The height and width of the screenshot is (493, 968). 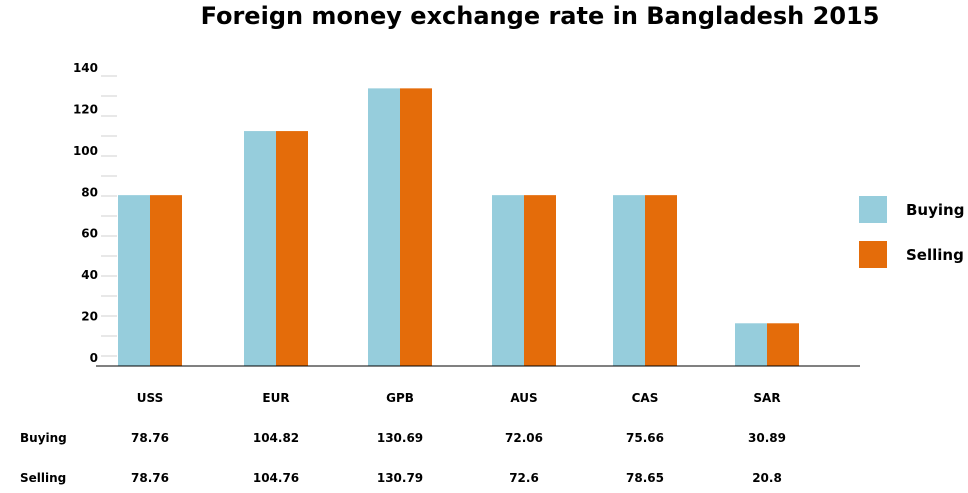 What do you see at coordinates (873, 254) in the screenshot?
I see `legend-swatch-selling` at bounding box center [873, 254].